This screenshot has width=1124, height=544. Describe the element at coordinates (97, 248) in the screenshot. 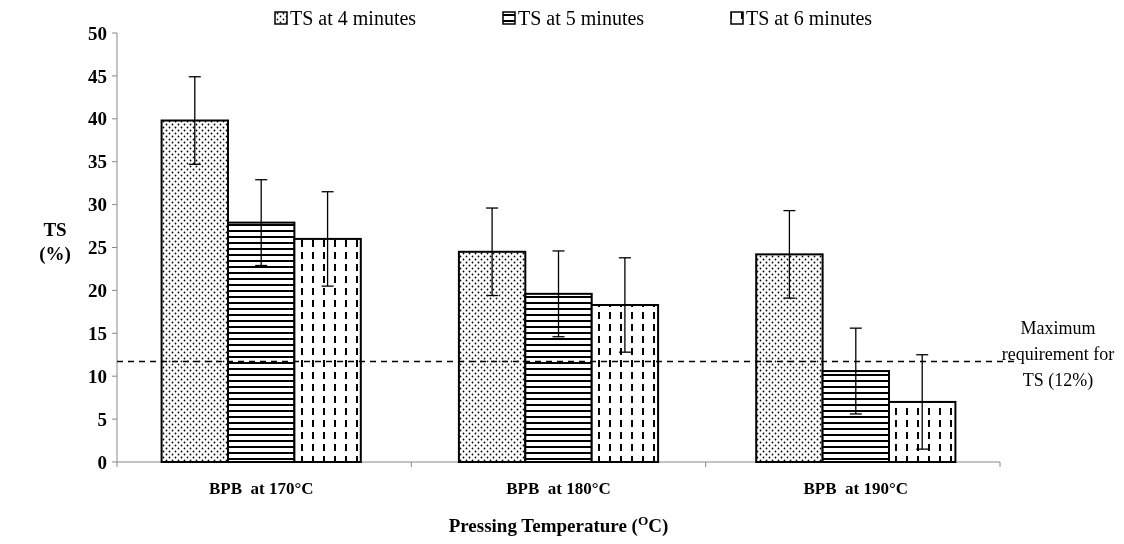

I see `y-tick-label: 25` at that location.